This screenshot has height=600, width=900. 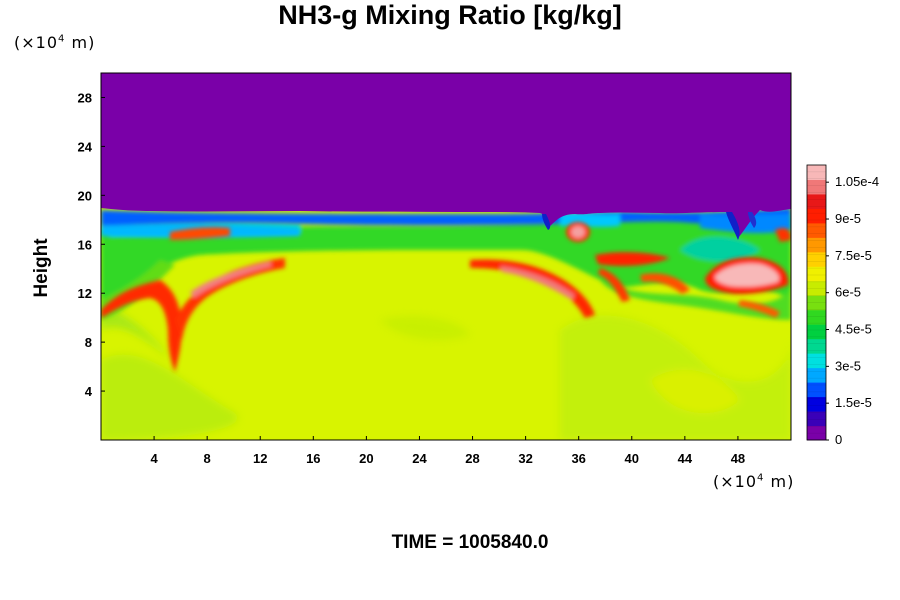 What do you see at coordinates (89, 391) in the screenshot?
I see `y-tick-label: 4` at bounding box center [89, 391].